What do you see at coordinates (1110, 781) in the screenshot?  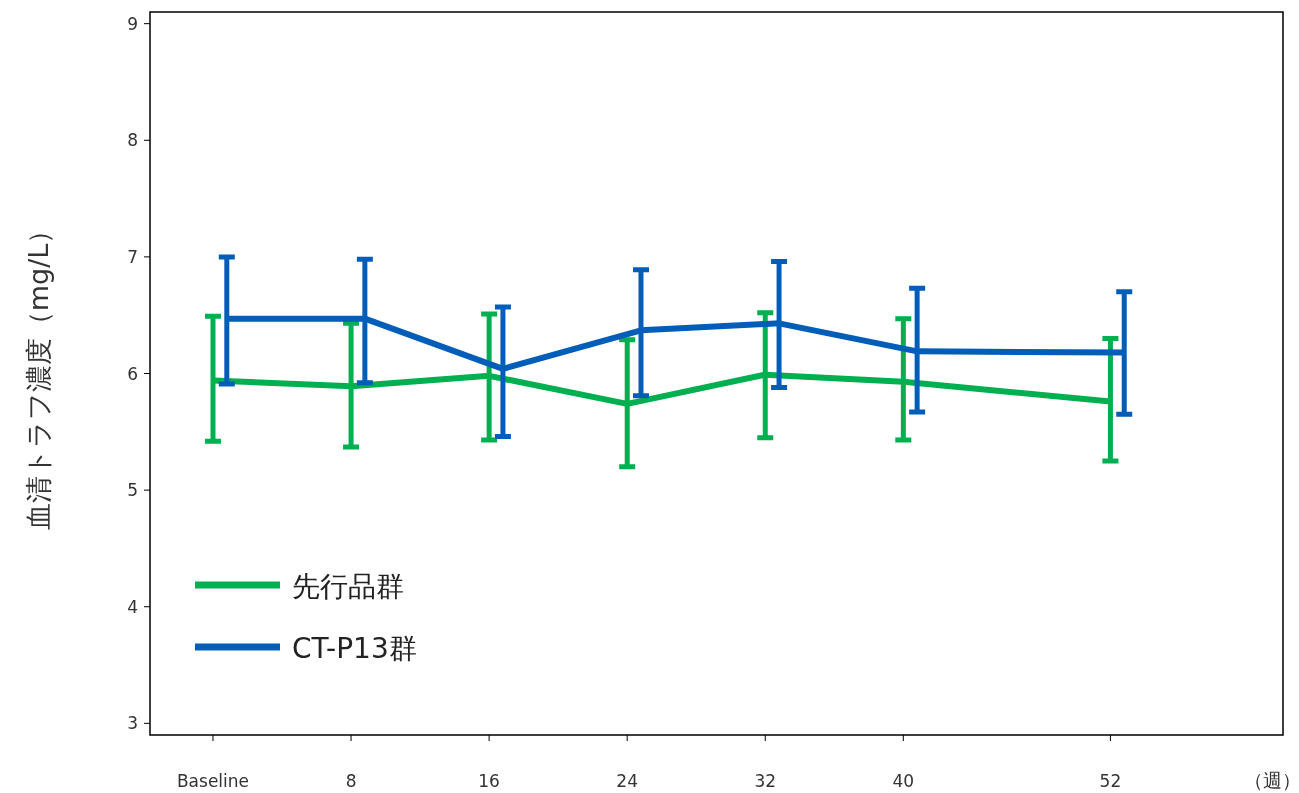 I see `x-tick-label: 52` at bounding box center [1110, 781].